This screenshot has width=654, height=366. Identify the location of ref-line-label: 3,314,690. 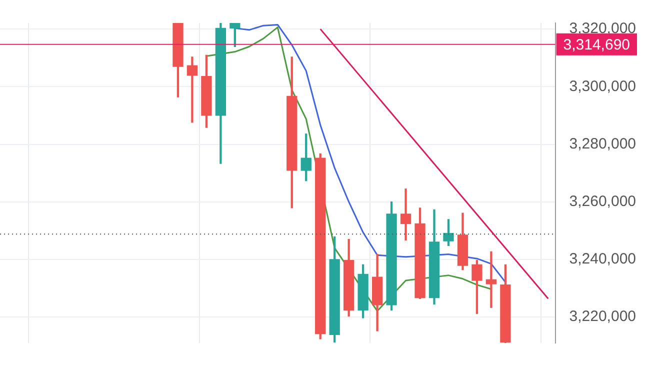
(596, 45).